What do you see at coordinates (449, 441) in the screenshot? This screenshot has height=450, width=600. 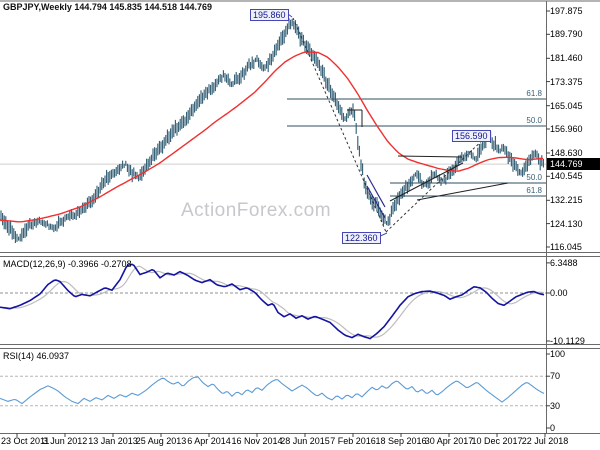 I see `date-label: 30 Apr 2017` at bounding box center [449, 441].